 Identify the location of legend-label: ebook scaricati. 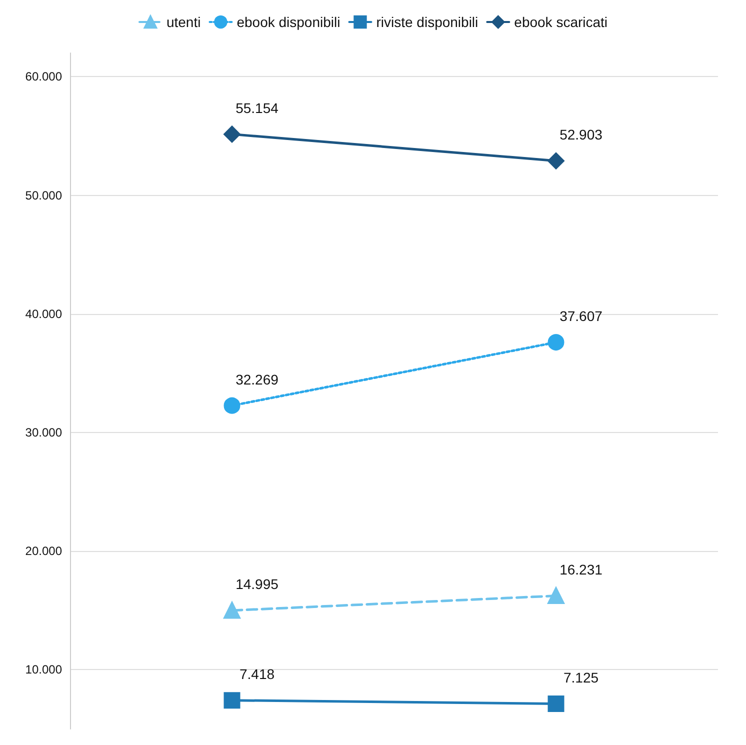
(561, 22).